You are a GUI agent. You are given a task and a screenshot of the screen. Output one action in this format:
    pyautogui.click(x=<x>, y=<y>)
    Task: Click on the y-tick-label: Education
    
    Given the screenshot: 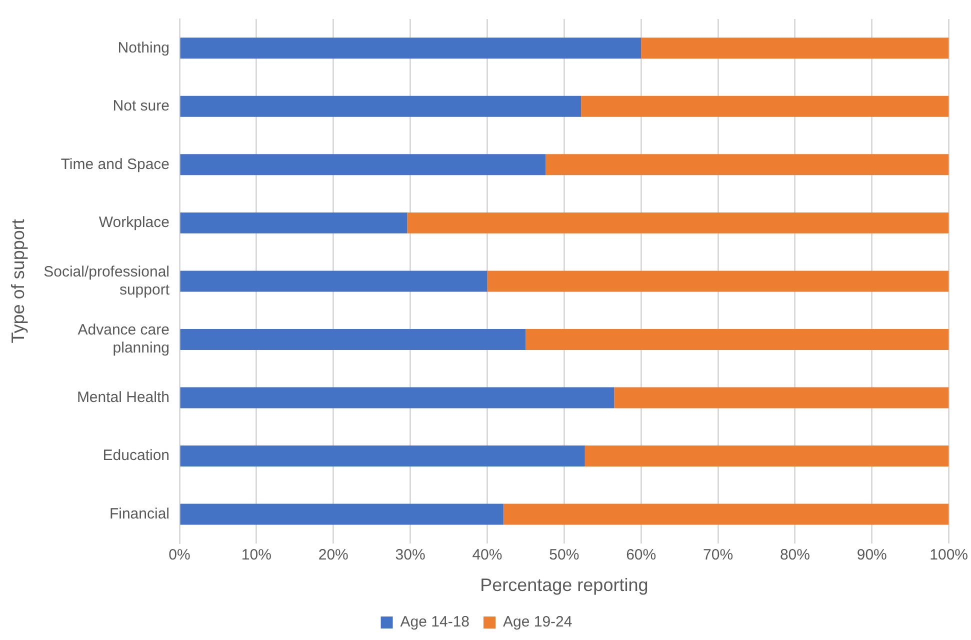 What is the action you would take?
    pyautogui.click(x=136, y=455)
    